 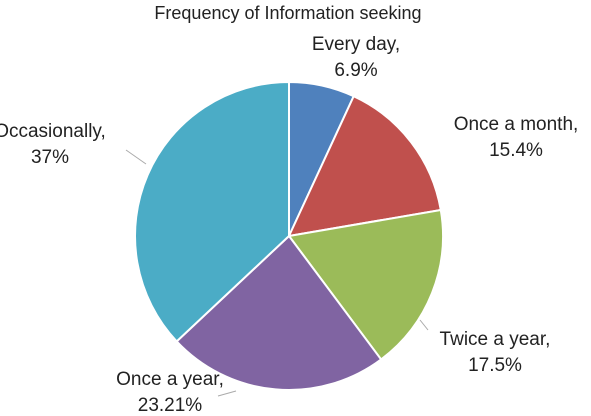 What do you see at coordinates (355, 70) in the screenshot?
I see `value-label: 6.9%` at bounding box center [355, 70].